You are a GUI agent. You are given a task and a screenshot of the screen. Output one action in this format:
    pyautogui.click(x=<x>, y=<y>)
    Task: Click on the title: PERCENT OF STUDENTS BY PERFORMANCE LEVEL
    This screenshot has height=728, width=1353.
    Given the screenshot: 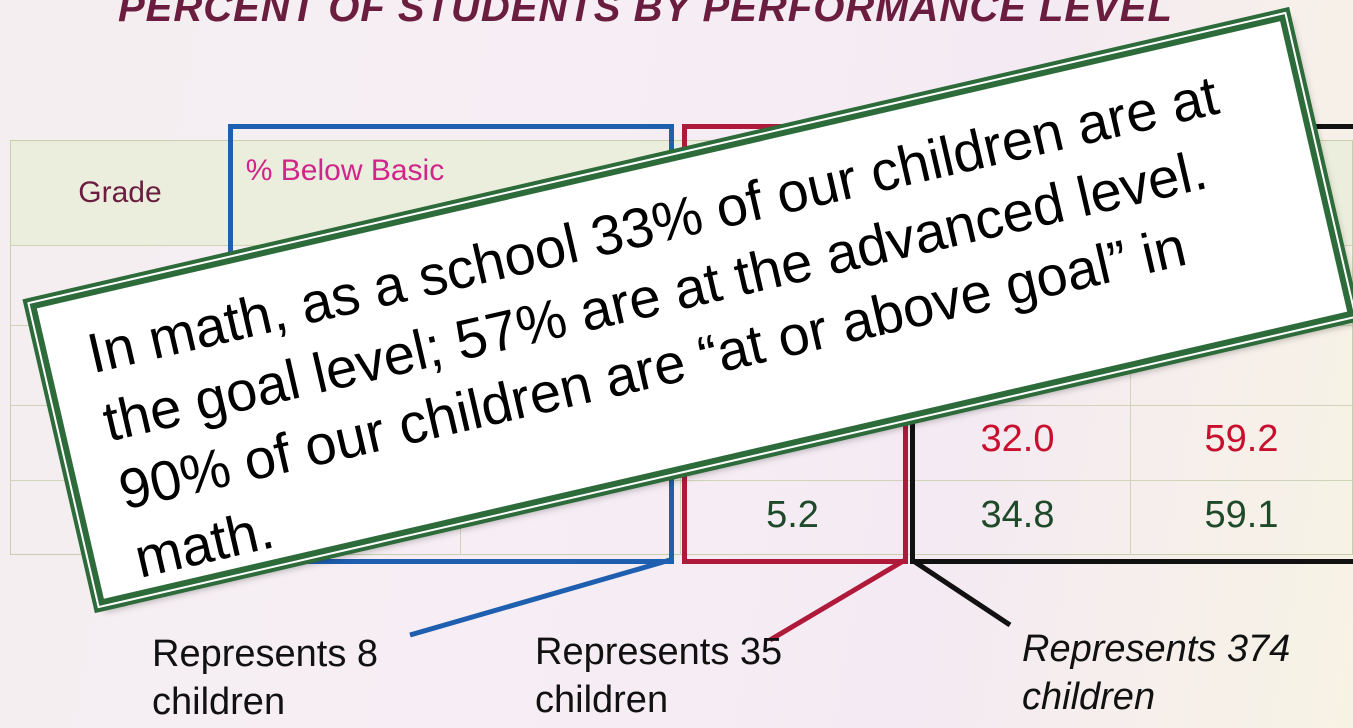 What is the action you would take?
    pyautogui.click(x=645, y=15)
    